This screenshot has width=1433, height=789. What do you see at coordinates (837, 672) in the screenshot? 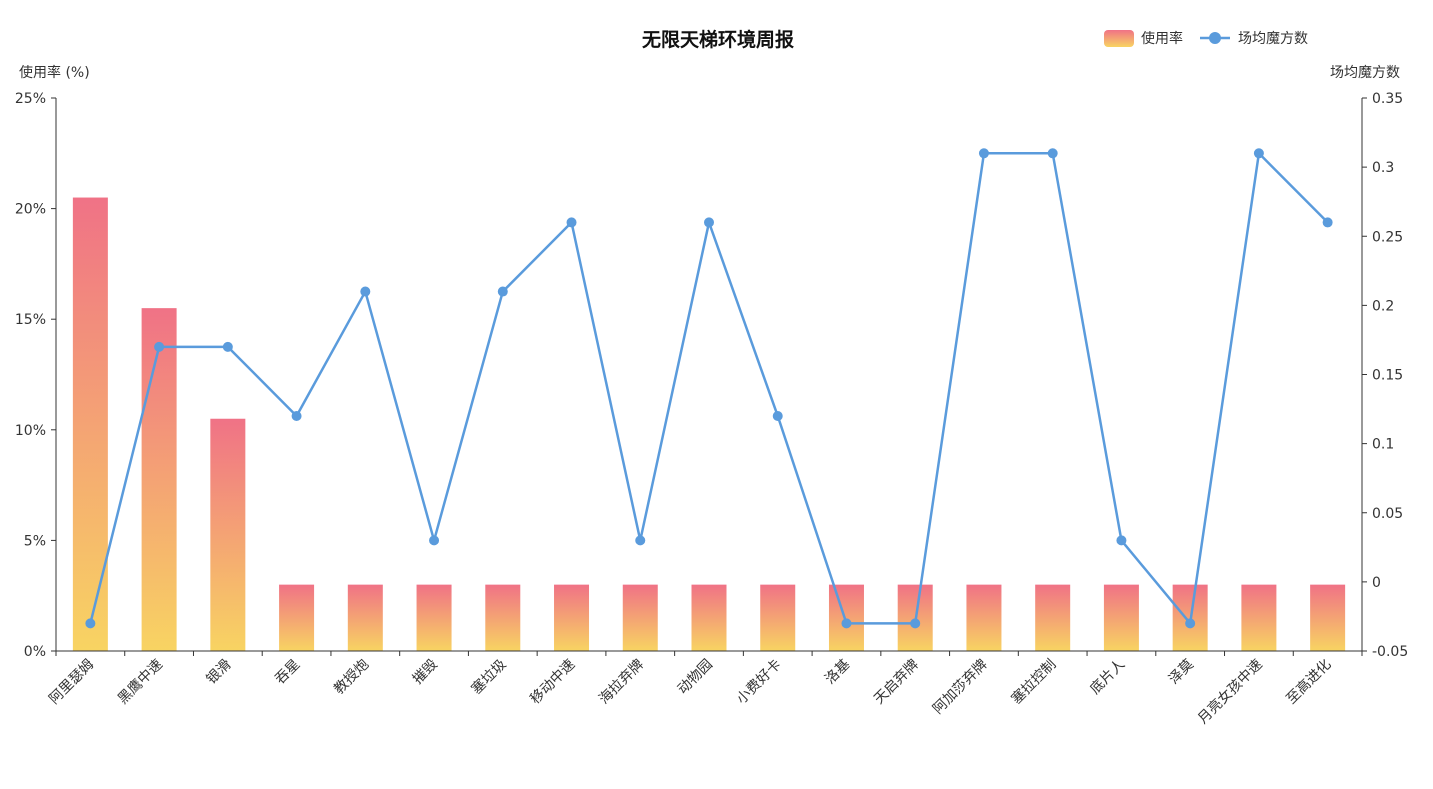
I see `x-tick-label-11: 洛基` at bounding box center [837, 672].